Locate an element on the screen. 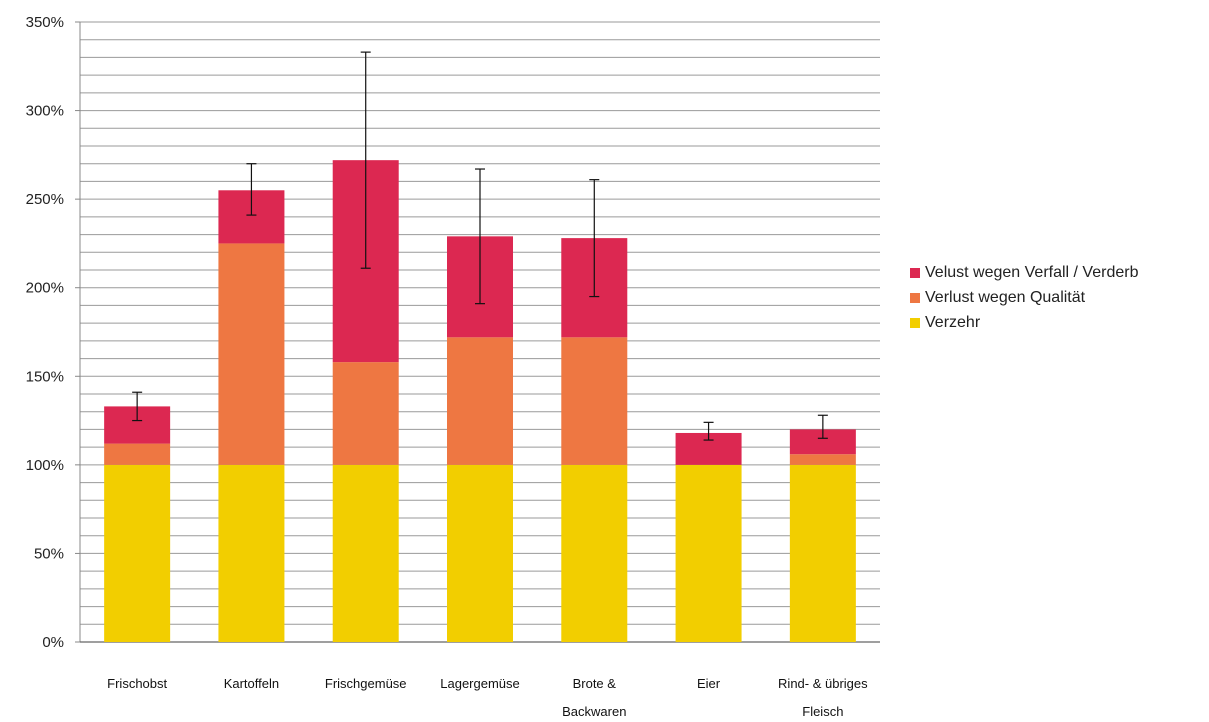 The height and width of the screenshot is (722, 1209). legend-item: Verlust wegen Qualität is located at coordinates (1057, 298).